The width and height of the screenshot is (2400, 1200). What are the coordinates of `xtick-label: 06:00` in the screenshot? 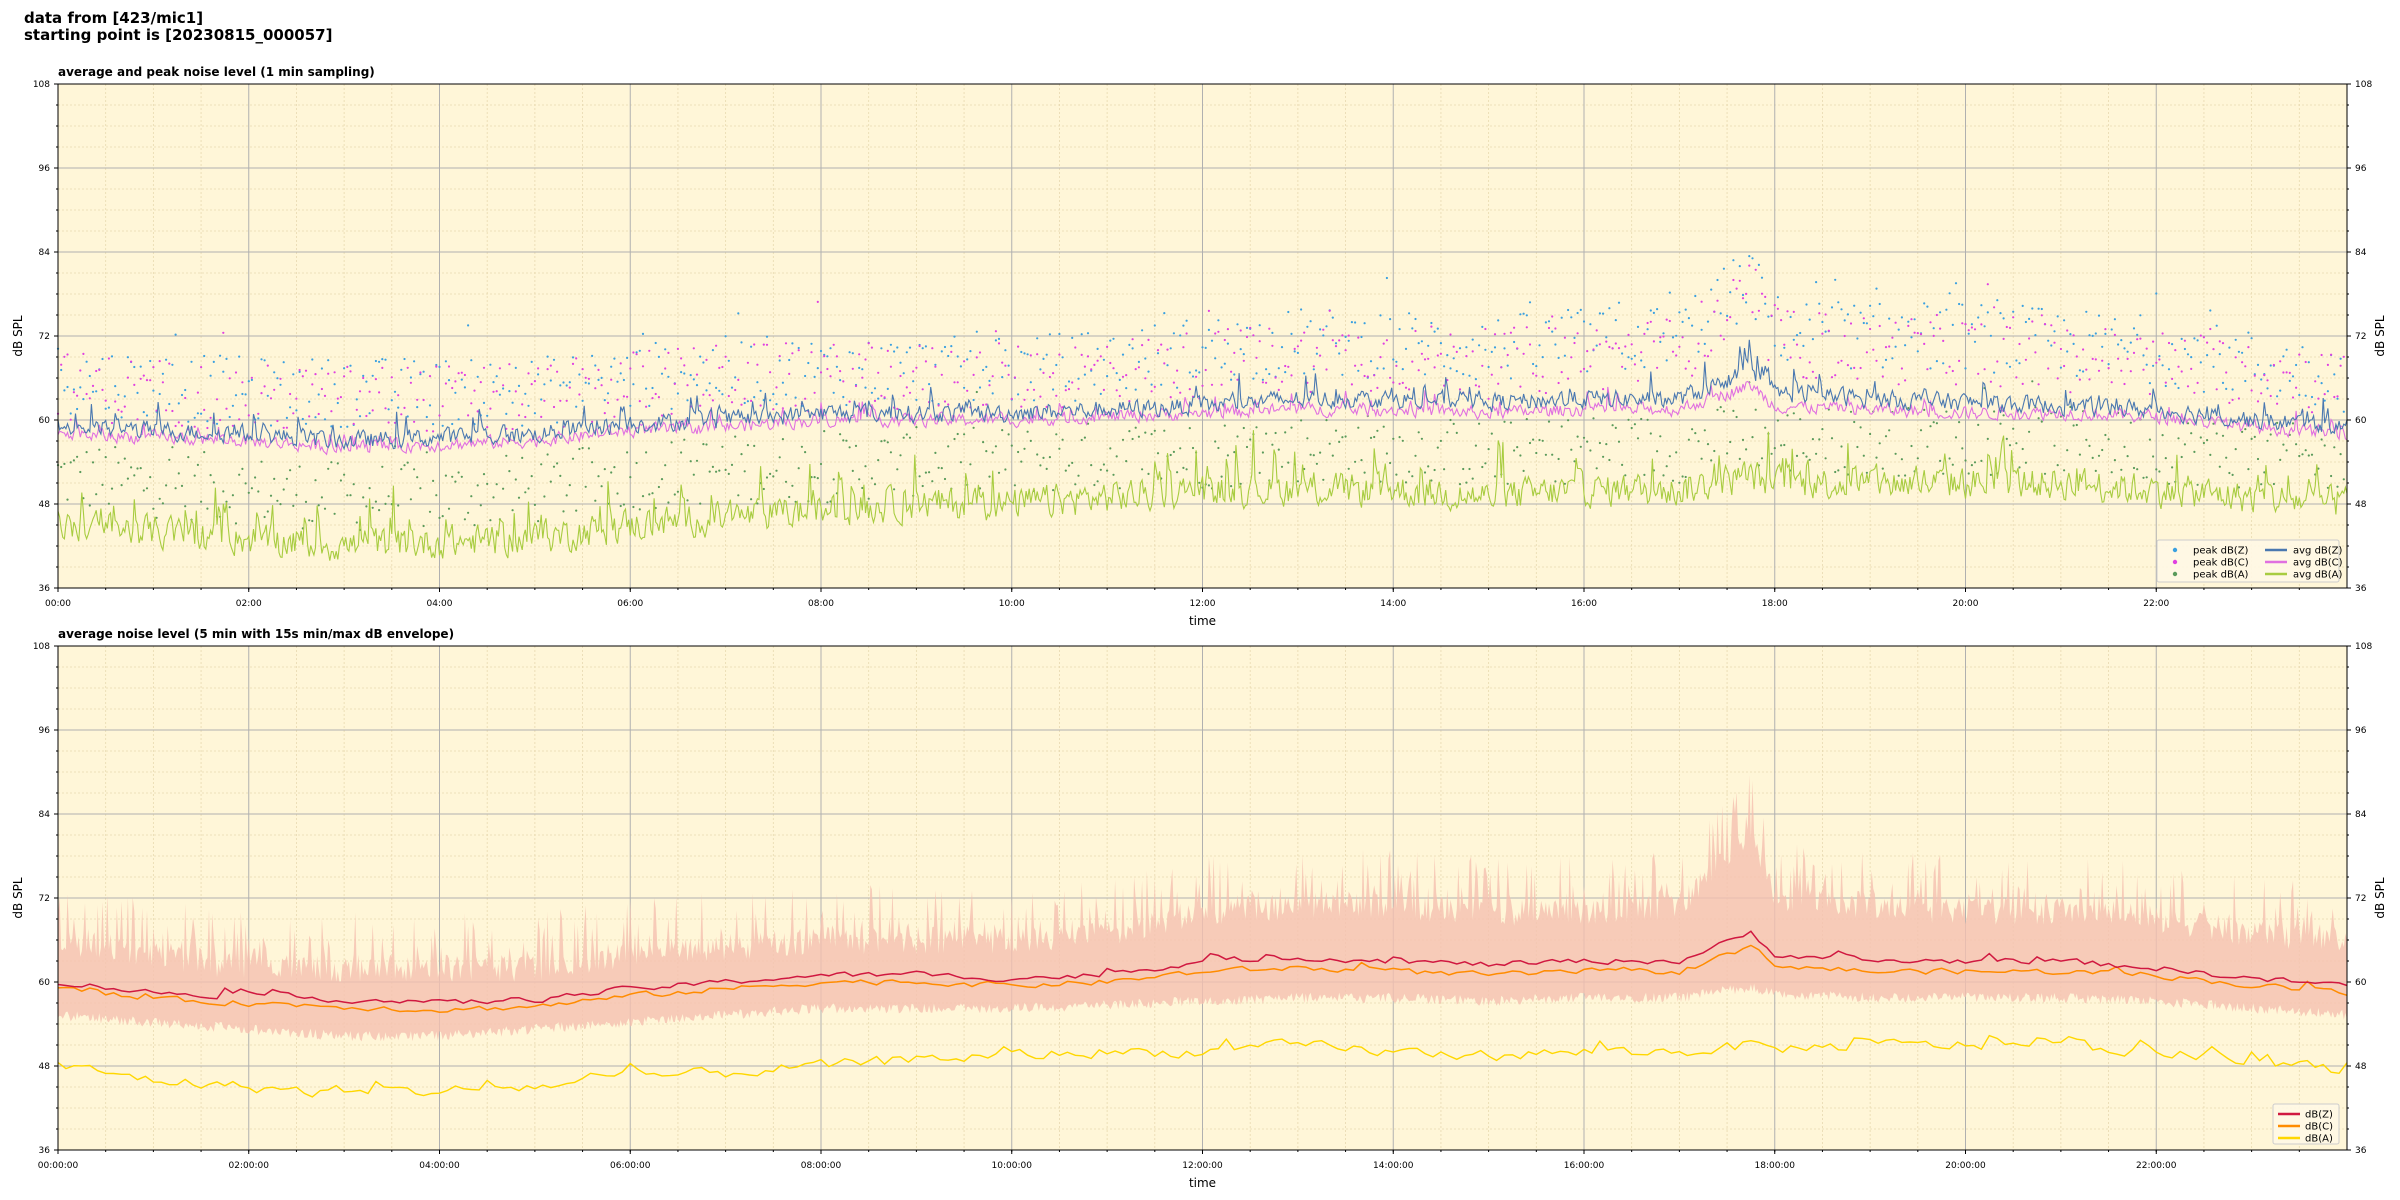 It's located at (630, 604).